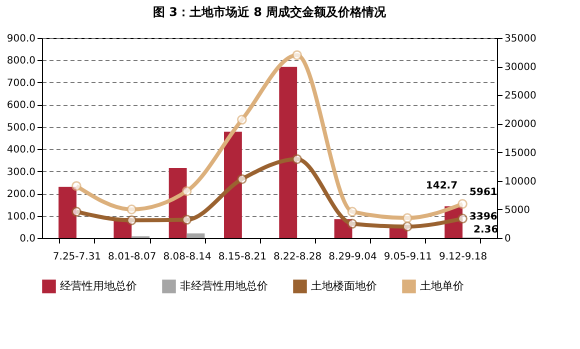 The height and width of the screenshot is (349, 580). I want to click on x-tick-label: 7.25-7.31, so click(77, 257).